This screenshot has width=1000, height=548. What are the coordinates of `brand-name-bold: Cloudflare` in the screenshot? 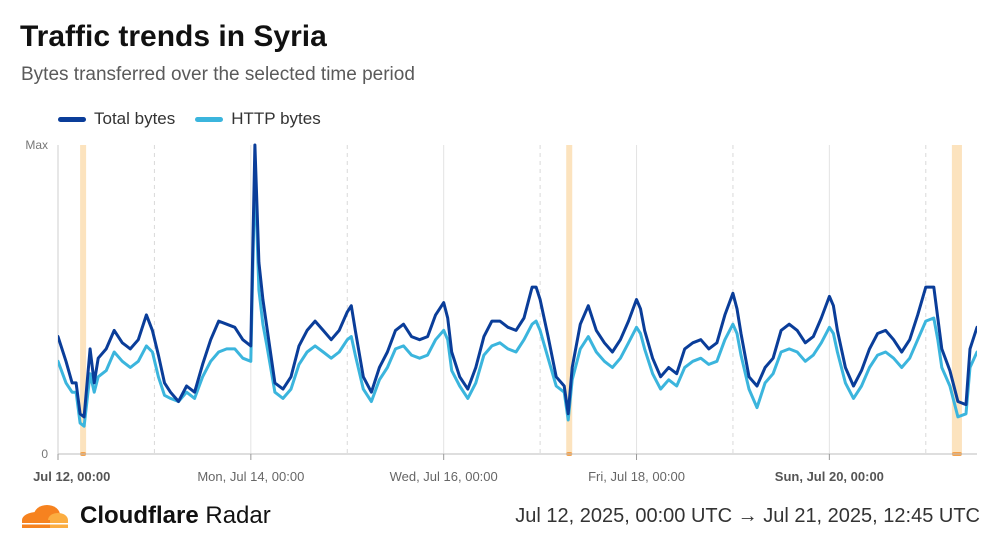 It's located at (139, 515).